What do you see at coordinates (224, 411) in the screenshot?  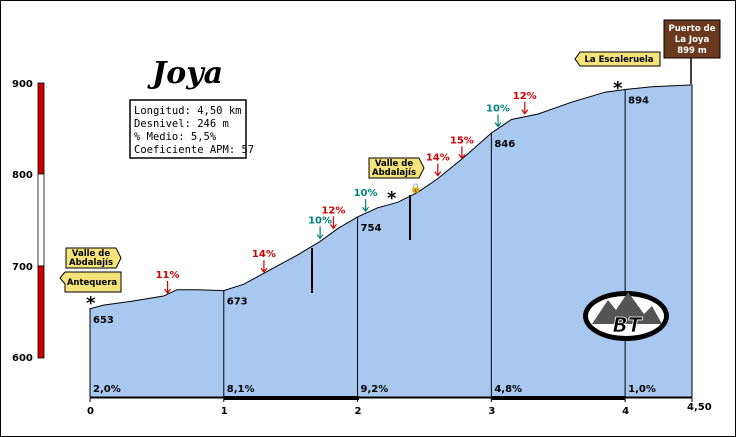 I see `x-tick-label-1: 1` at bounding box center [224, 411].